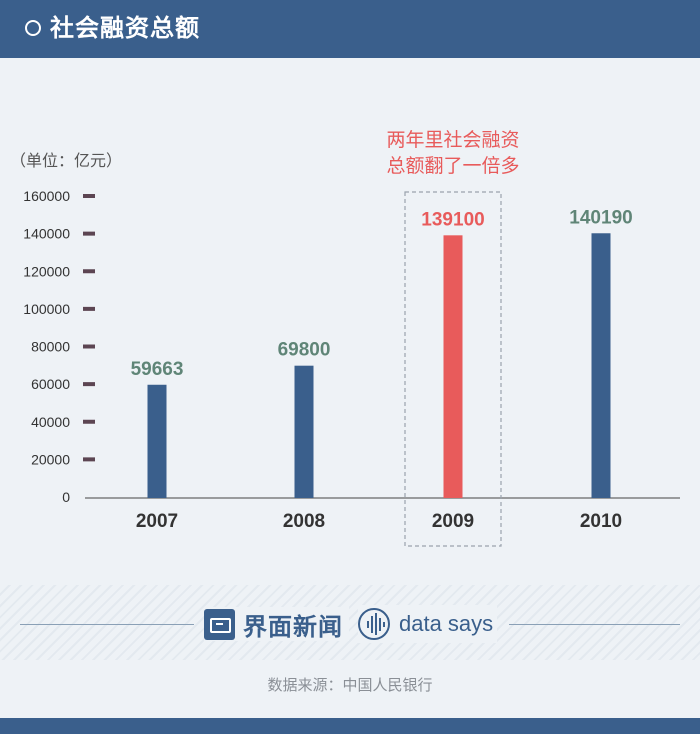 The image size is (700, 734). I want to click on highlight-frame, so click(453, 369).